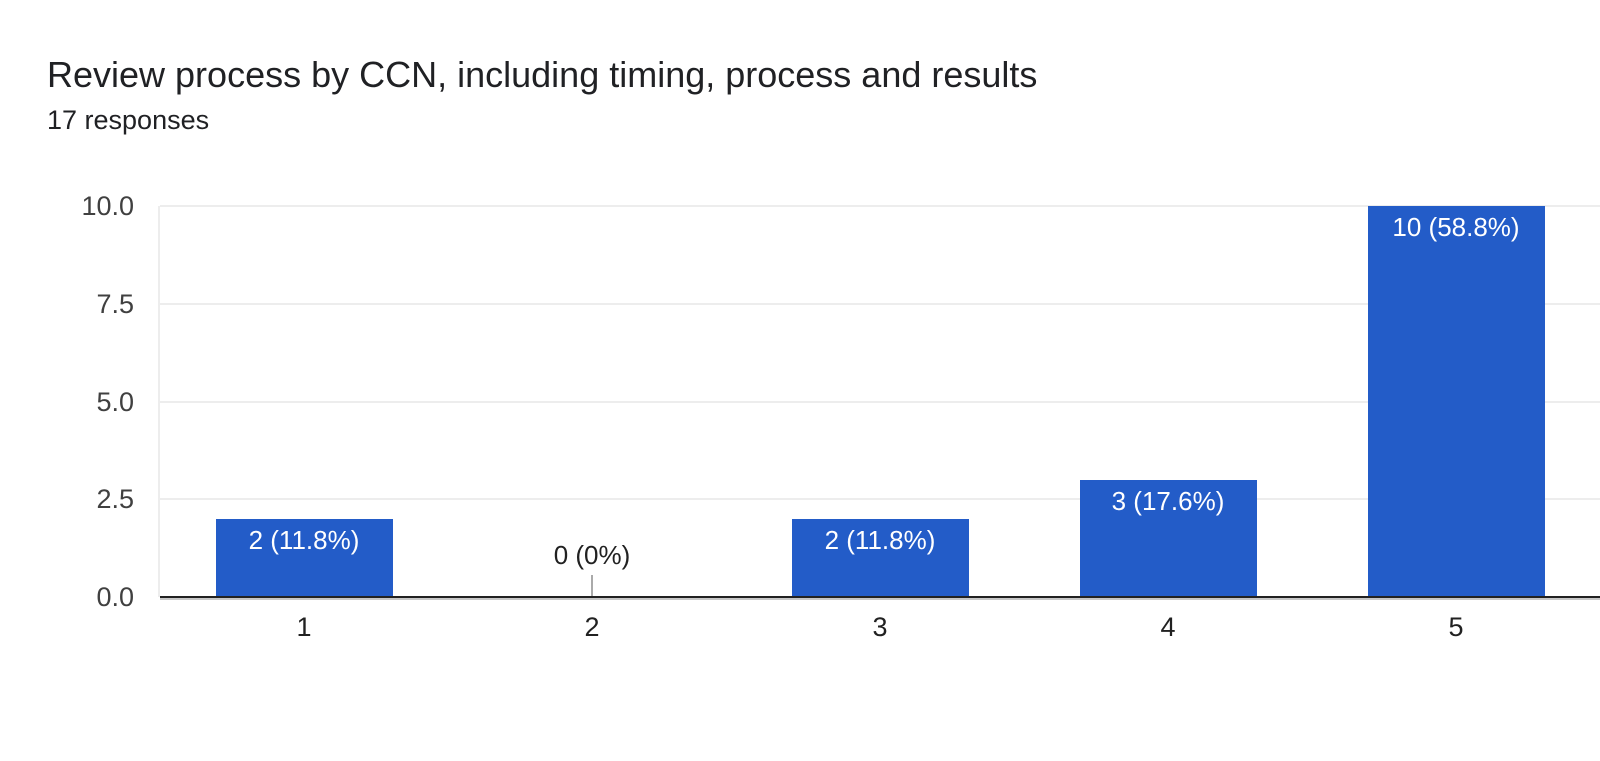  I want to click on x-axis-category-label: 4, so click(1168, 627).